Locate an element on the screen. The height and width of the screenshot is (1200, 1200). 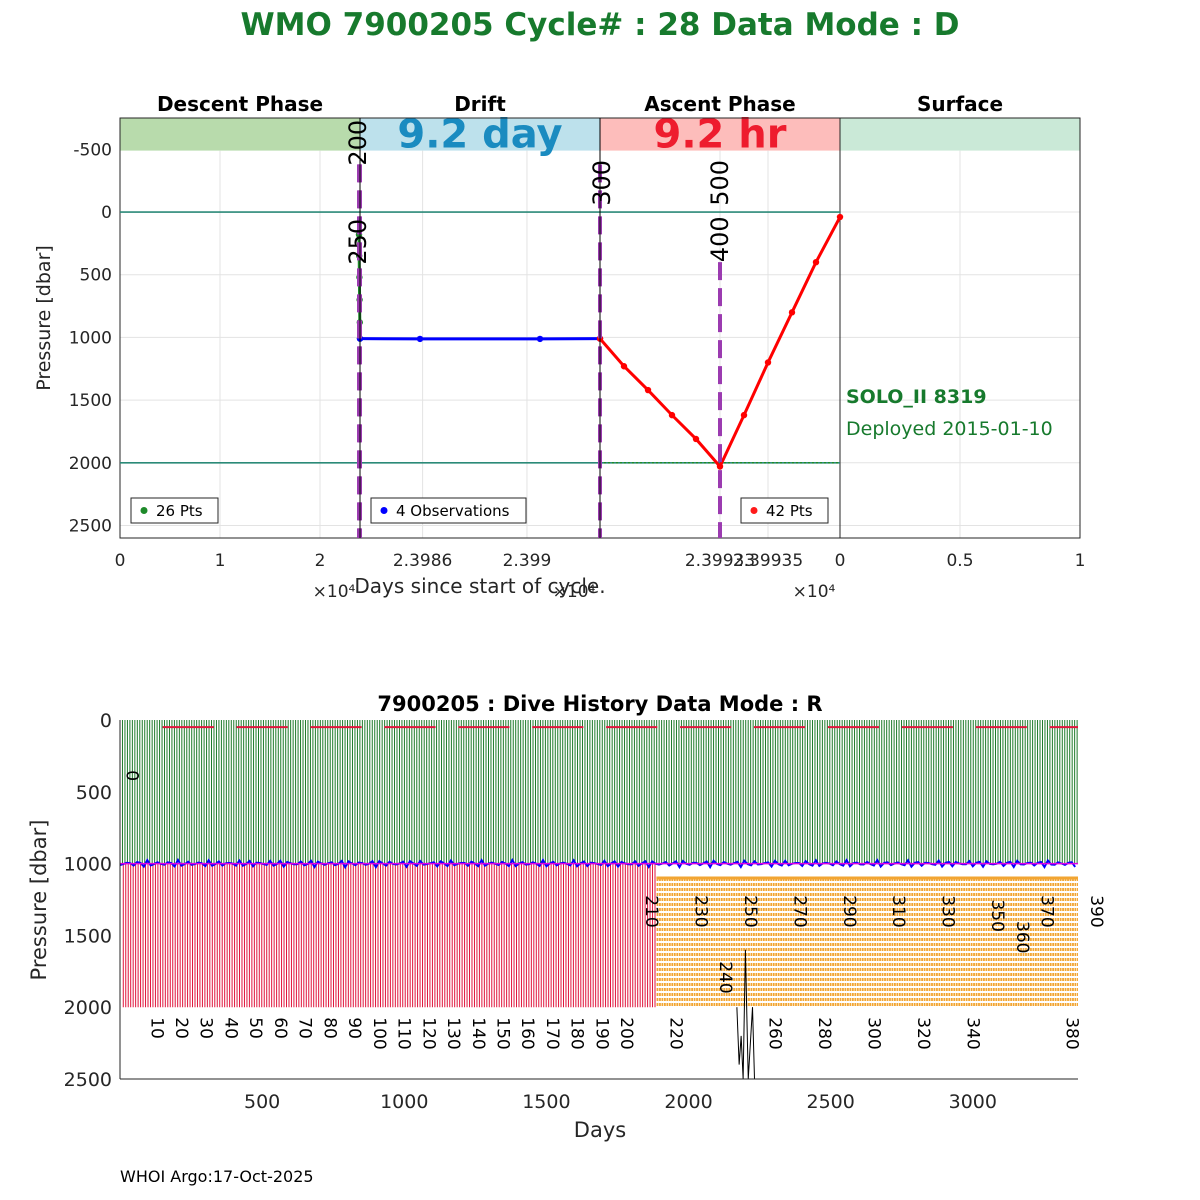
data-point-drift is located at coordinates (420, 339).